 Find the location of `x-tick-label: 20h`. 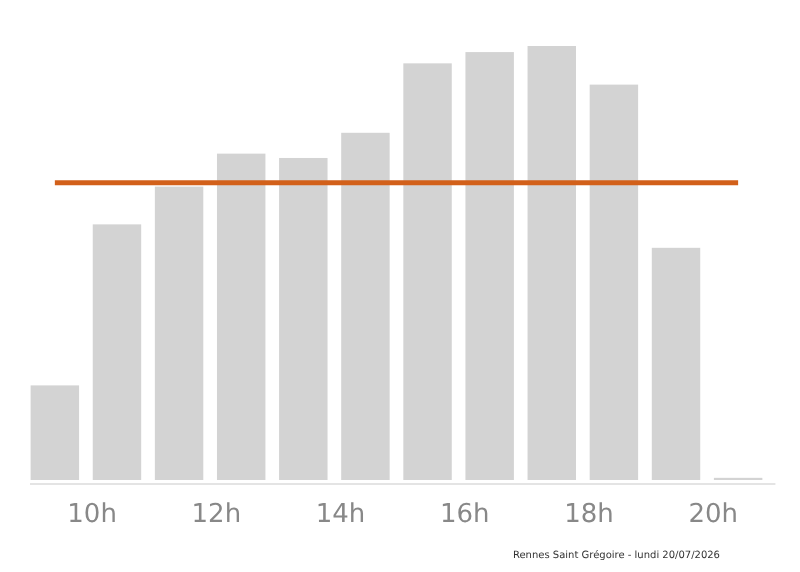

x-tick-label: 20h is located at coordinates (713, 515).